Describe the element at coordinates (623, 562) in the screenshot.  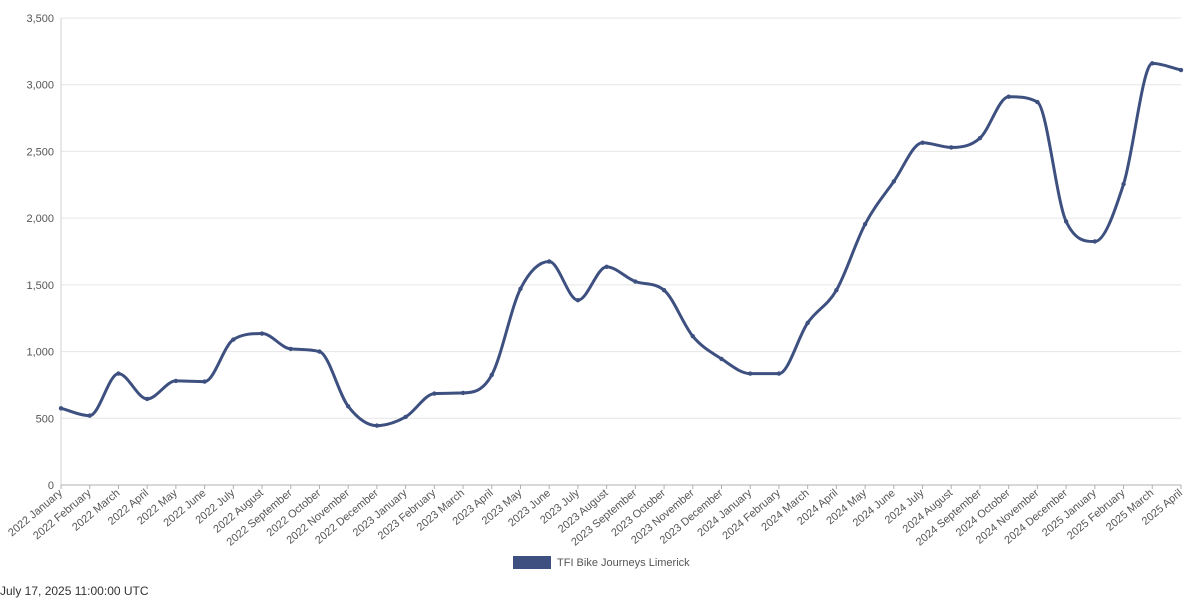
I see `legend-label: TFI Bike Journeys Limerick` at that location.